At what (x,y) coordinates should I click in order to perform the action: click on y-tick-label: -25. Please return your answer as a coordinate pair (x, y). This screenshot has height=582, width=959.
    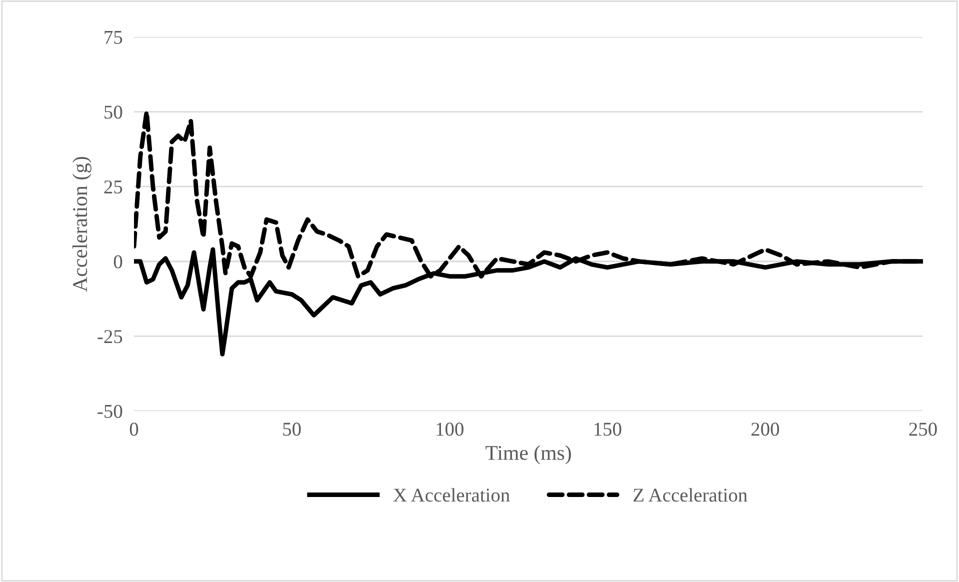
    Looking at the image, I should click on (110, 337).